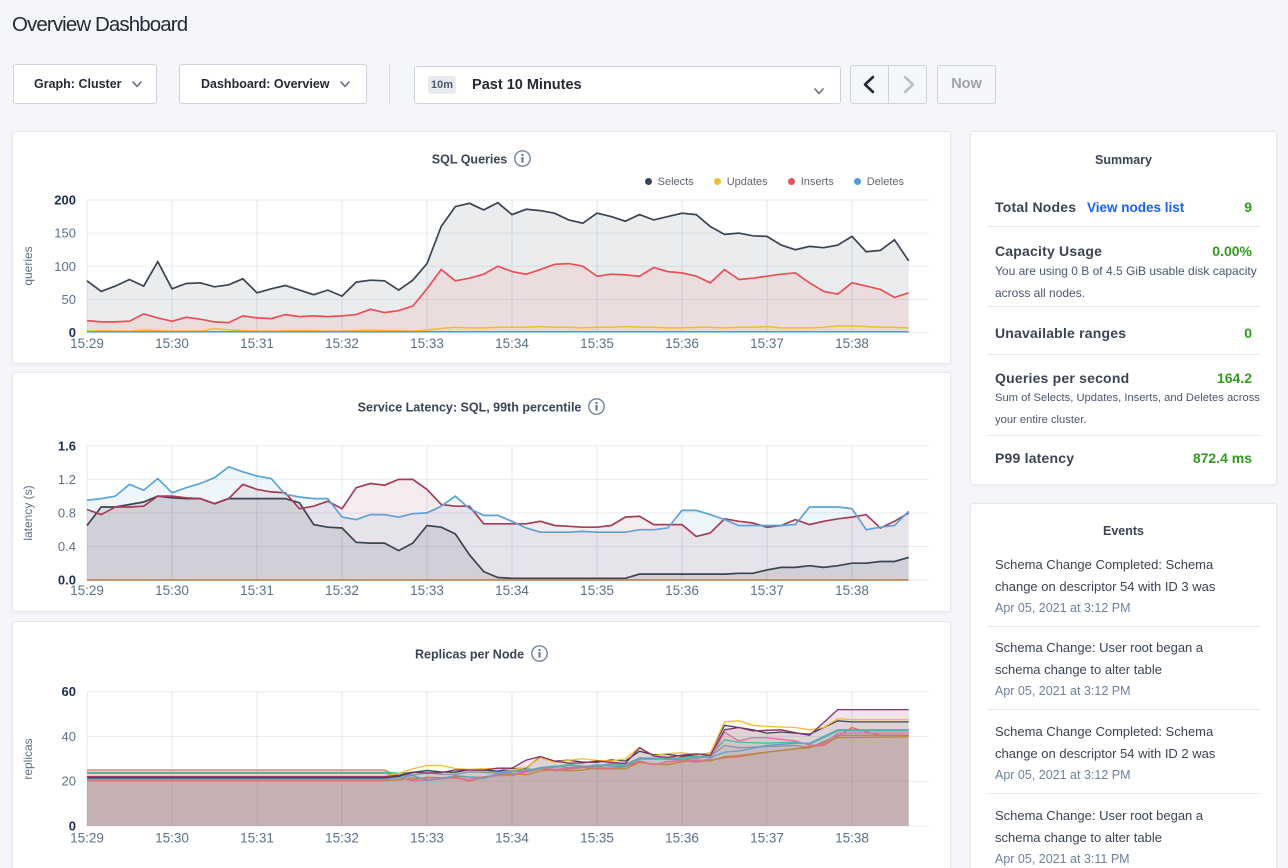 This screenshot has width=1288, height=868. What do you see at coordinates (28, 265) in the screenshot?
I see `svg-text: queries` at bounding box center [28, 265].